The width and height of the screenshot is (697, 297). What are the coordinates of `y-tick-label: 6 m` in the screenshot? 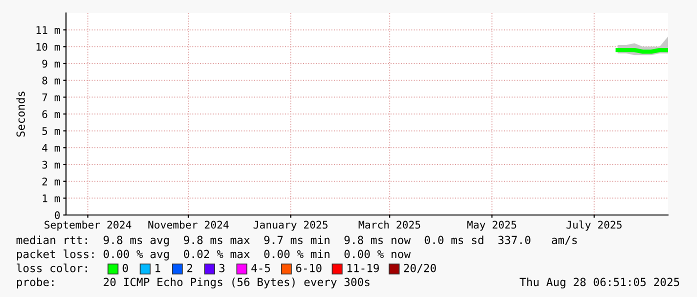 It's located at (51, 114).